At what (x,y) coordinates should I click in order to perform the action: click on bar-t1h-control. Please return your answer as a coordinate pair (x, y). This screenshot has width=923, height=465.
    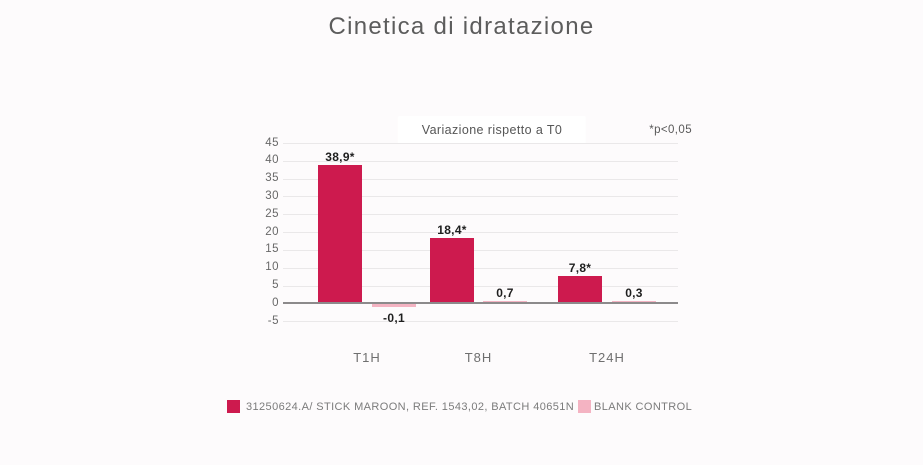
    Looking at the image, I should click on (394, 305).